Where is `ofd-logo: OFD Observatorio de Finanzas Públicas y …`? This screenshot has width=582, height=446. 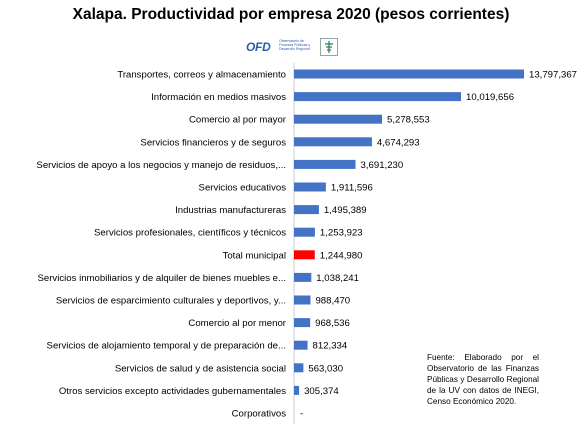 ofd-logo: OFD Observatorio de Finanzas Públicas y … is located at coordinates (295, 48).